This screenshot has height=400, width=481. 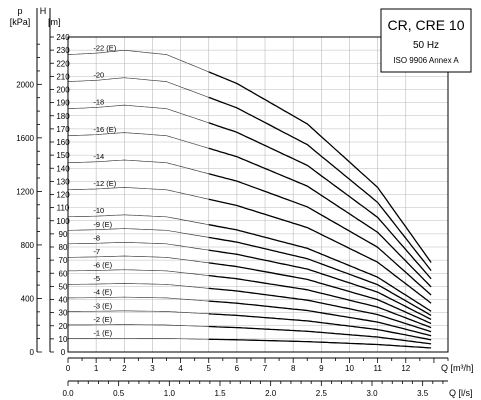 What do you see at coordinates (423, 393) in the screenshot?
I see `x2-tick-label: 3.5` at bounding box center [423, 393].